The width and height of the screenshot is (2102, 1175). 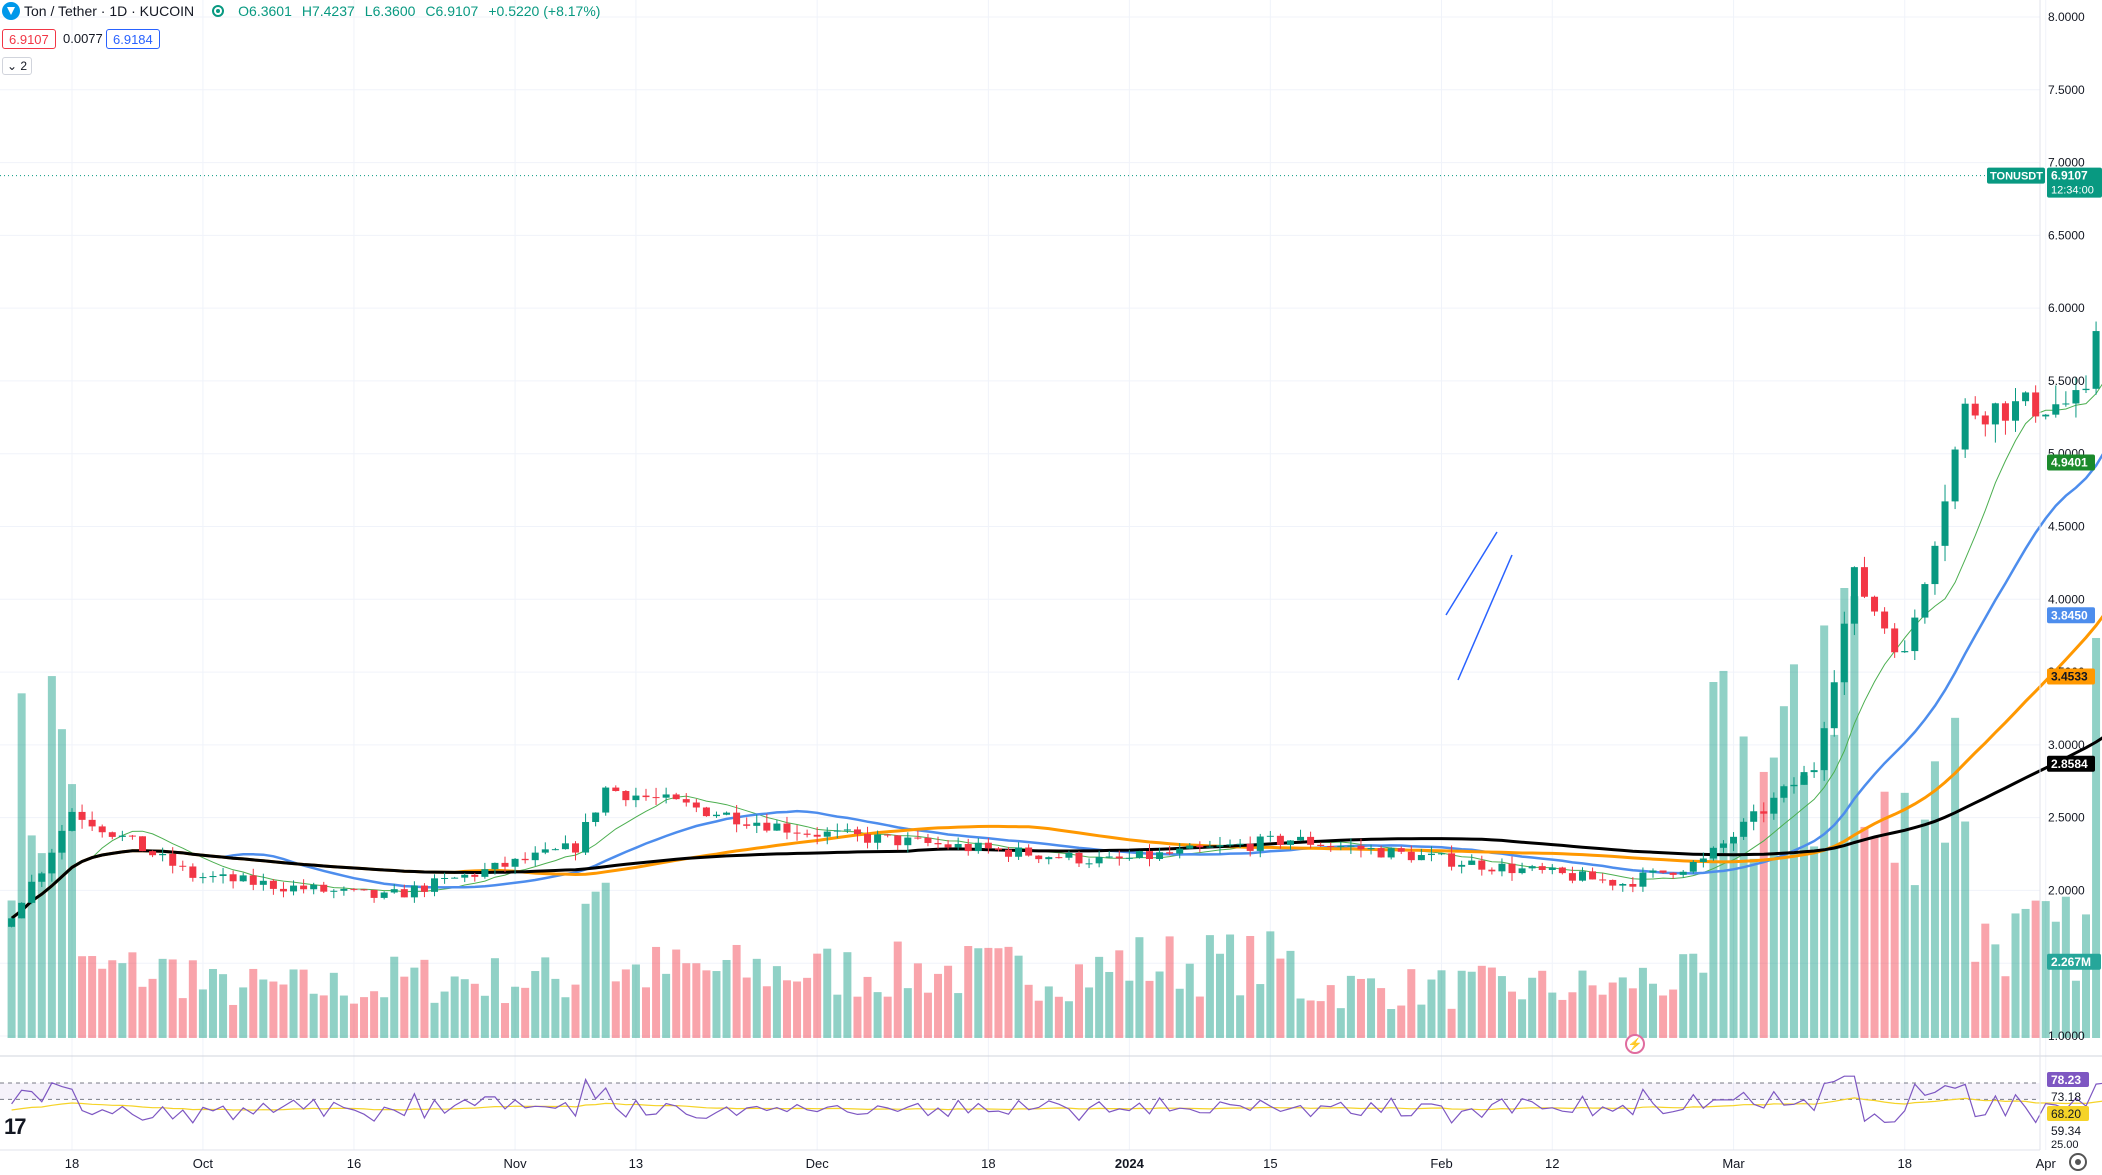 What do you see at coordinates (2071, 962) in the screenshot?
I see `volume-label: 2.267M` at bounding box center [2071, 962].